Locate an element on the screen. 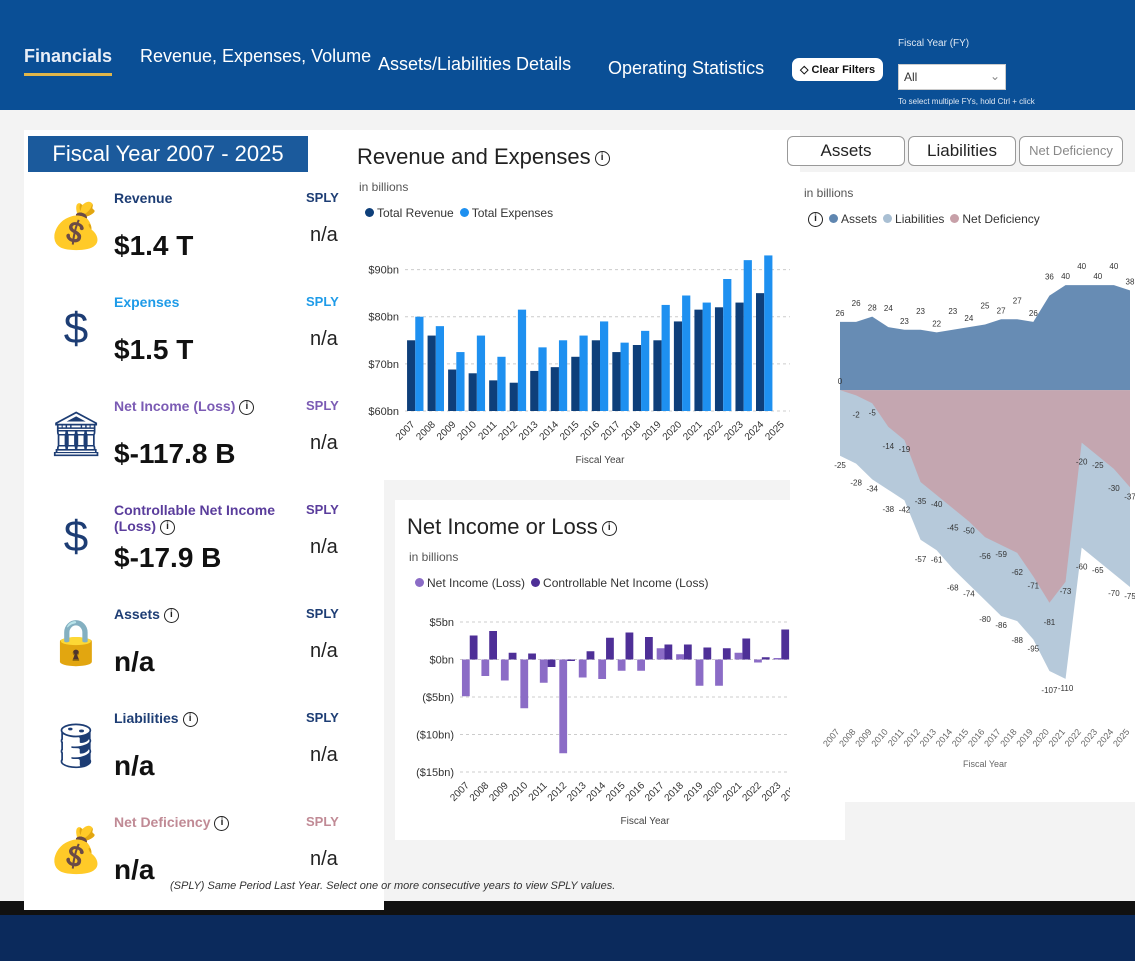 The image size is (1135, 961). tab-assets-liabilities: Assets/Liabilities Details is located at coordinates (475, 64).